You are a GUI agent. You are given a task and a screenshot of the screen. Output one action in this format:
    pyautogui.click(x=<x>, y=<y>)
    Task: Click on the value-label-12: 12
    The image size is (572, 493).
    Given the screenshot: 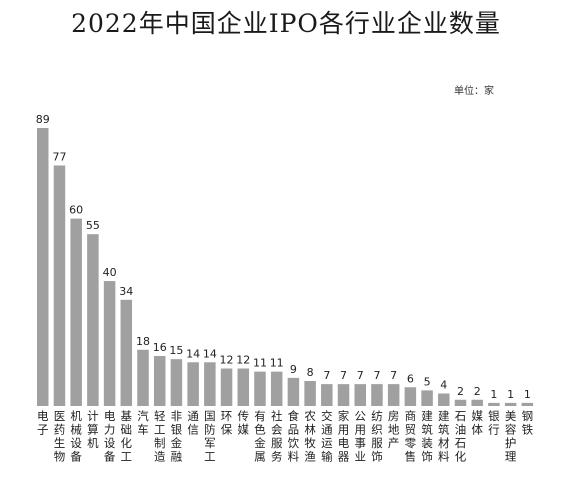 What is the action you would take?
    pyautogui.click(x=227, y=360)
    